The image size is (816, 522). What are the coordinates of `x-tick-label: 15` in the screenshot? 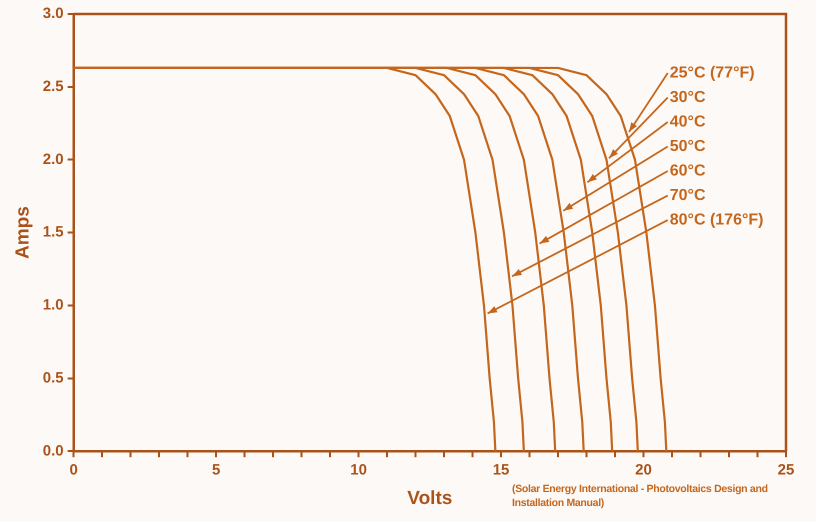 It's located at (501, 469).